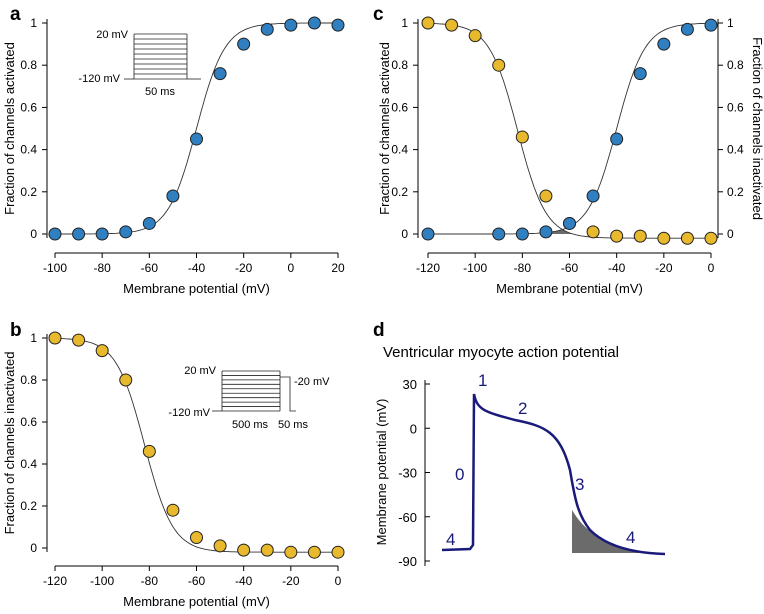 The image size is (764, 614). What do you see at coordinates (160, 92) in the screenshot?
I see `protocol-duration-label: 50 ms` at bounding box center [160, 92].